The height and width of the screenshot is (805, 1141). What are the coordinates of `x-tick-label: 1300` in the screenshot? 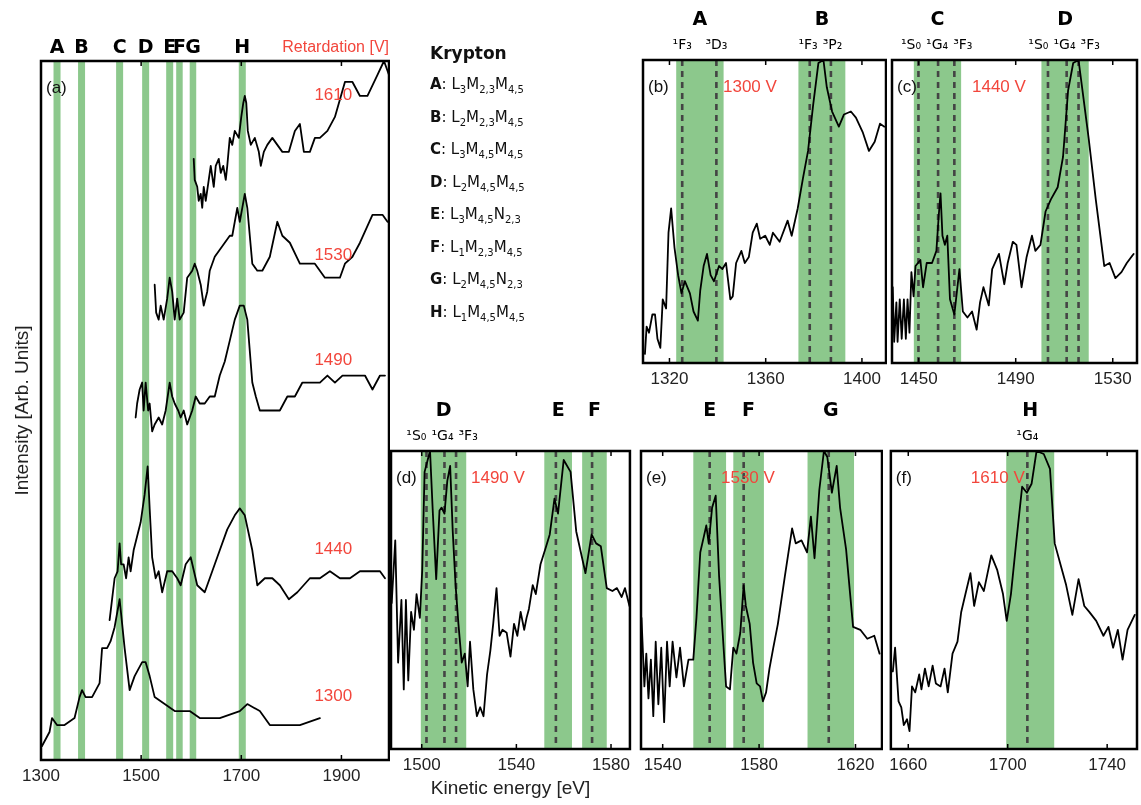 It's located at (41, 775).